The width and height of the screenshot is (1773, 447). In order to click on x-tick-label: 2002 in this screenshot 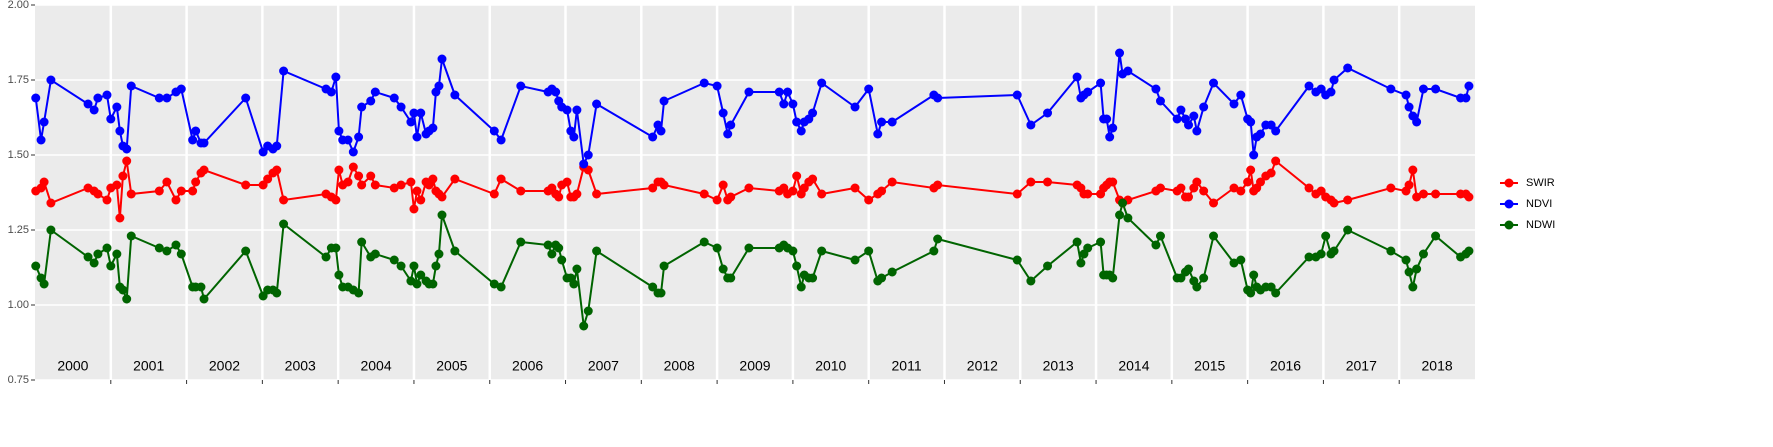, I will do `click(224, 366)`.